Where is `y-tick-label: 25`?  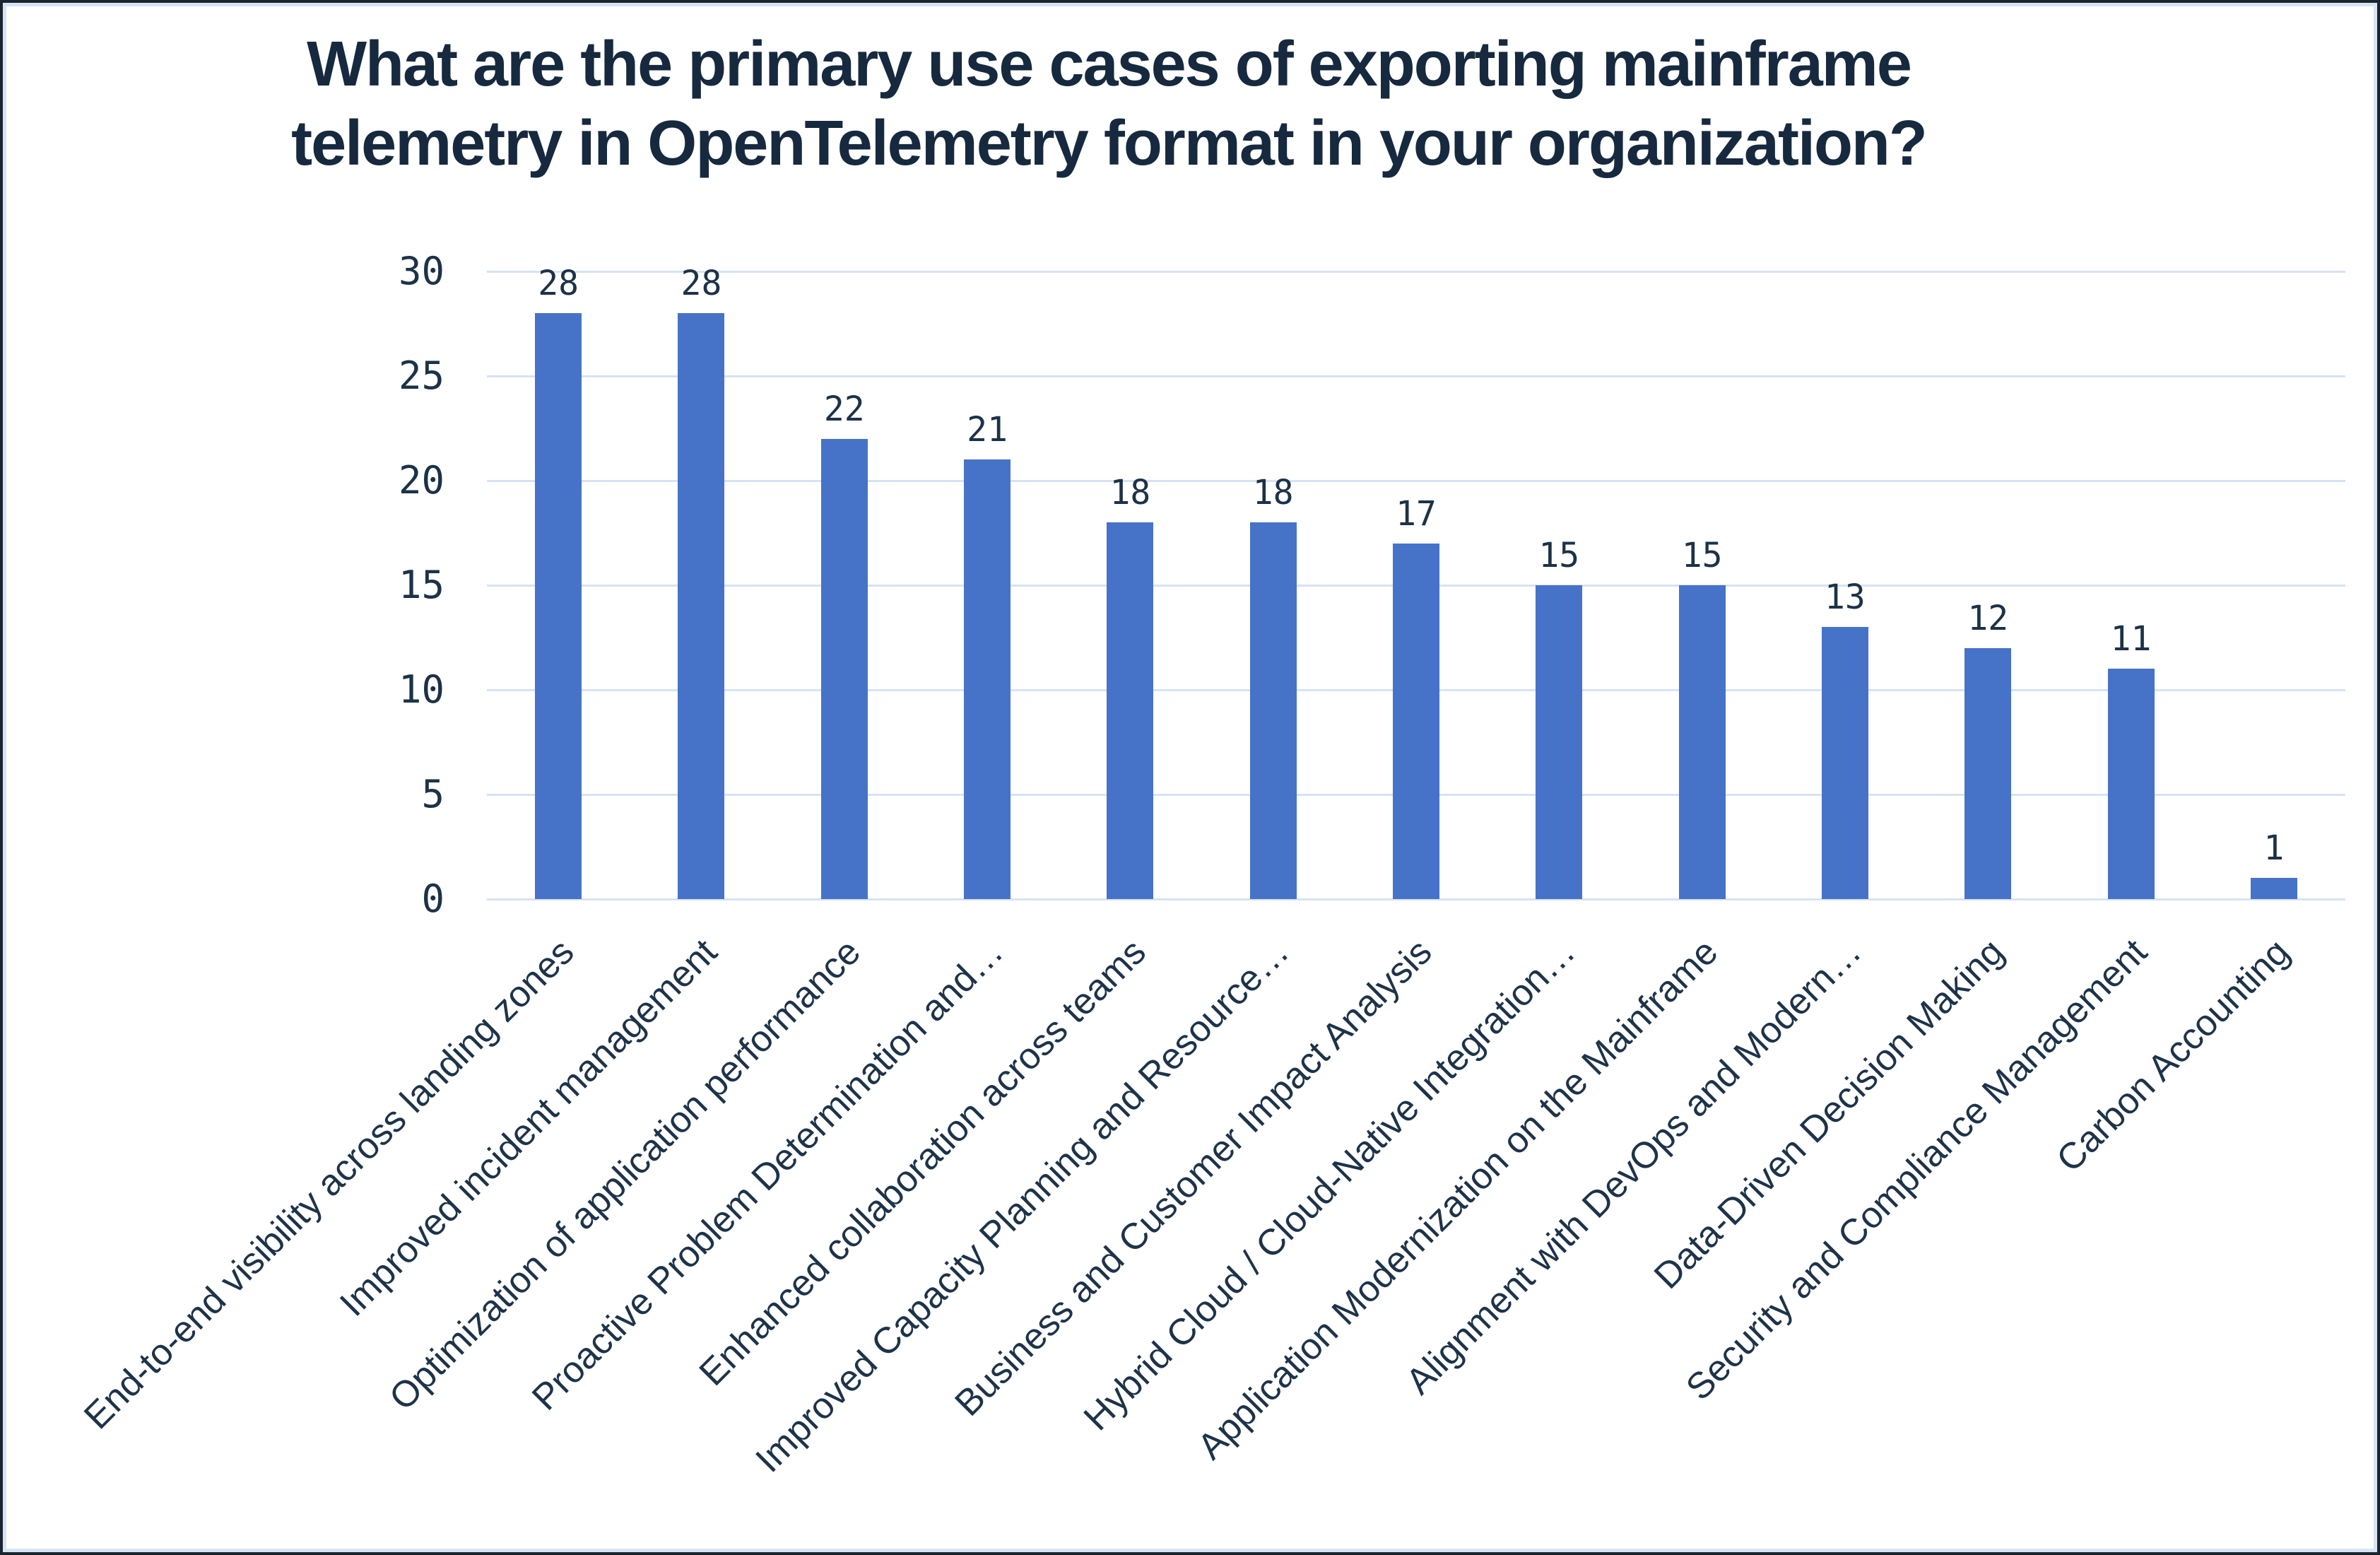 y-tick-label: 25 is located at coordinates (421, 375).